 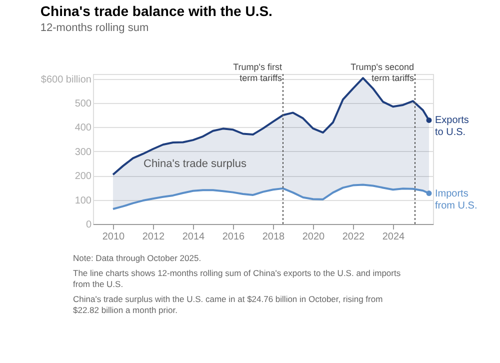 I want to click on y-tick-label: 400, so click(x=83, y=128).